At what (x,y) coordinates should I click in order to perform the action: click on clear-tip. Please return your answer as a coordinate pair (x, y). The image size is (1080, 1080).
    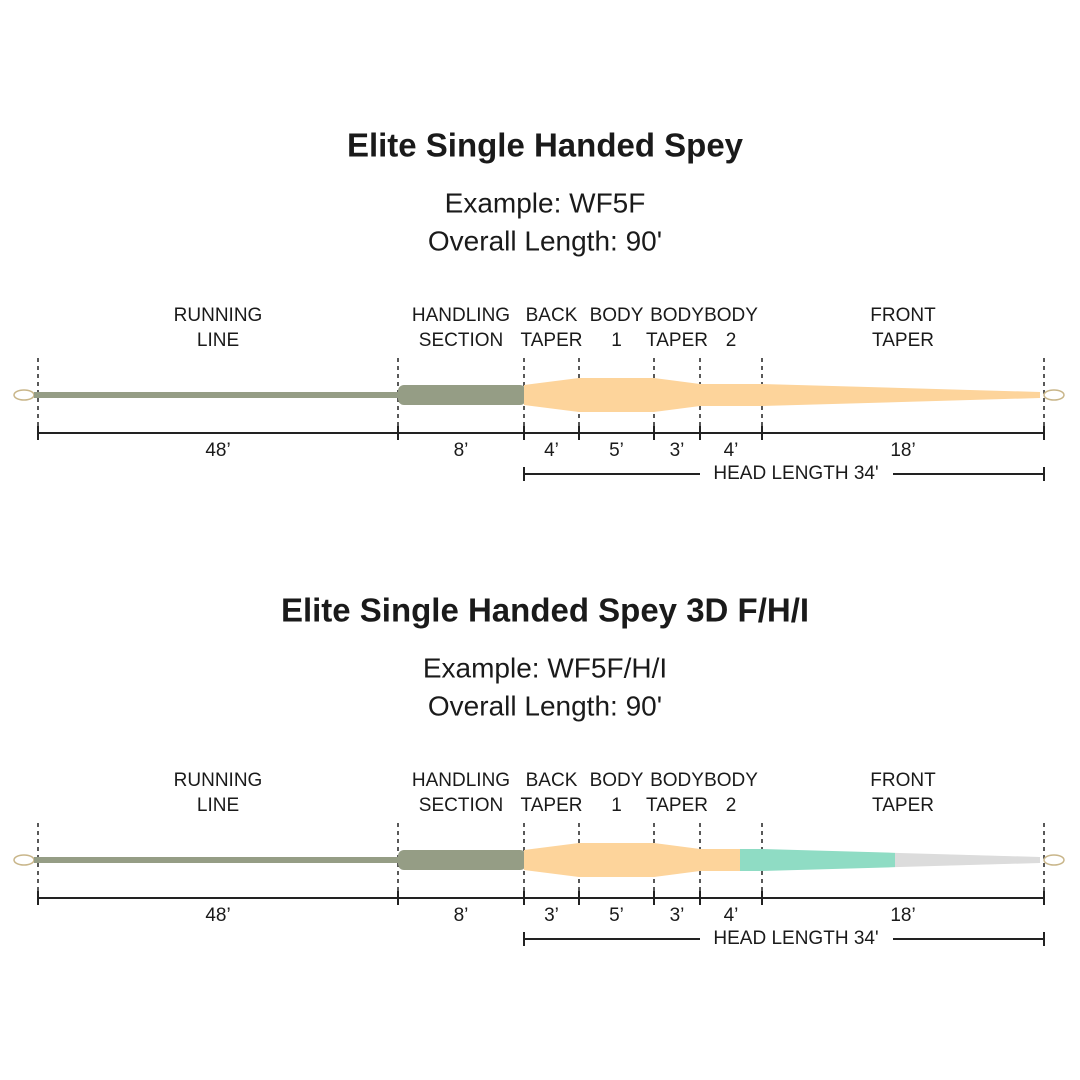
    Looking at the image, I should click on (967, 860).